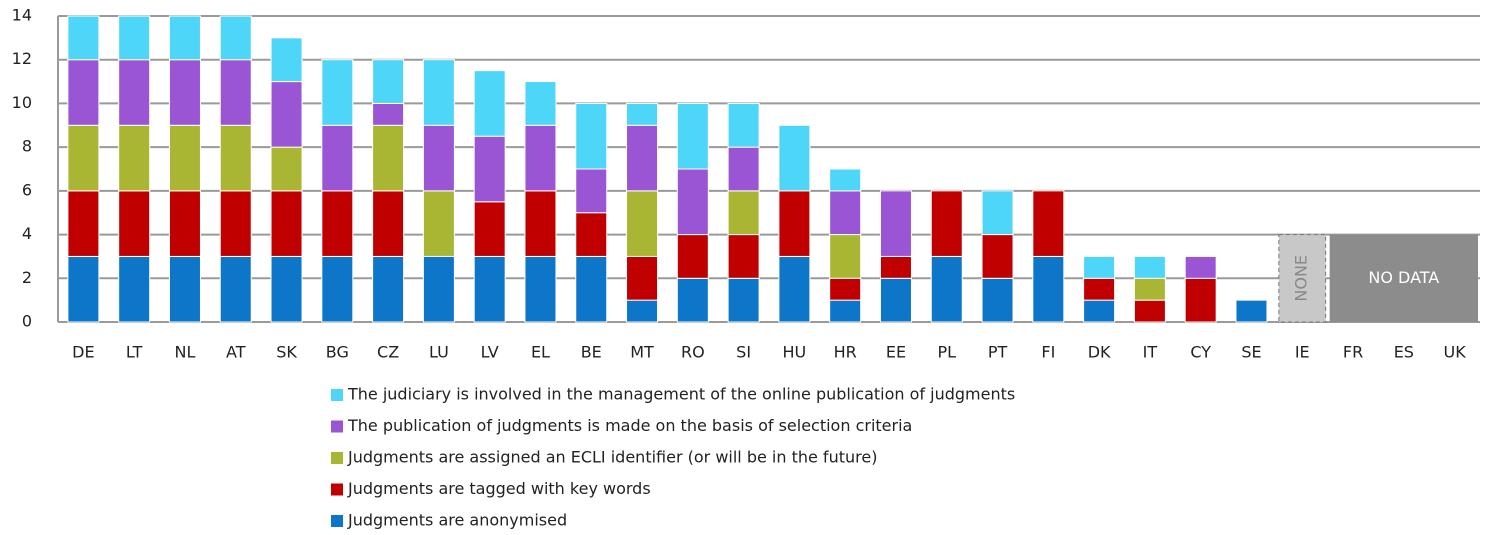 The height and width of the screenshot is (535, 1491). Describe the element at coordinates (499, 488) in the screenshot. I see `legend-label: Judgments are tagged with key words` at that location.